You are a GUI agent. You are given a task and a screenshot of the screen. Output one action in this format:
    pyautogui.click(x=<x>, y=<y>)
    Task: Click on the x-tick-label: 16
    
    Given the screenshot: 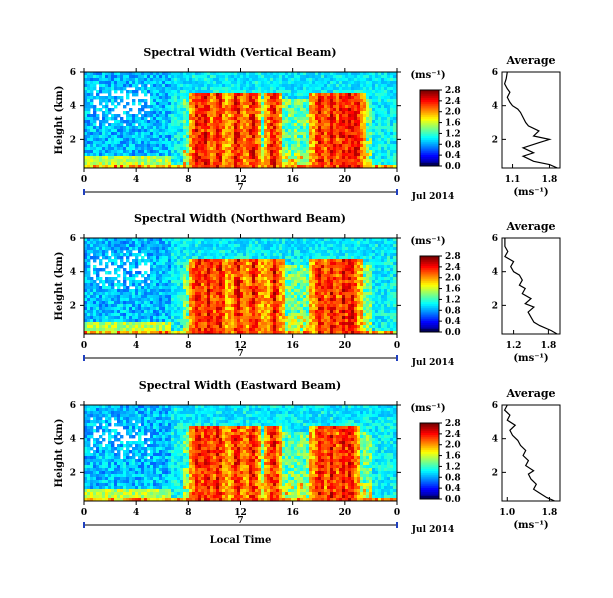 What is the action you would take?
    pyautogui.click(x=292, y=180)
    